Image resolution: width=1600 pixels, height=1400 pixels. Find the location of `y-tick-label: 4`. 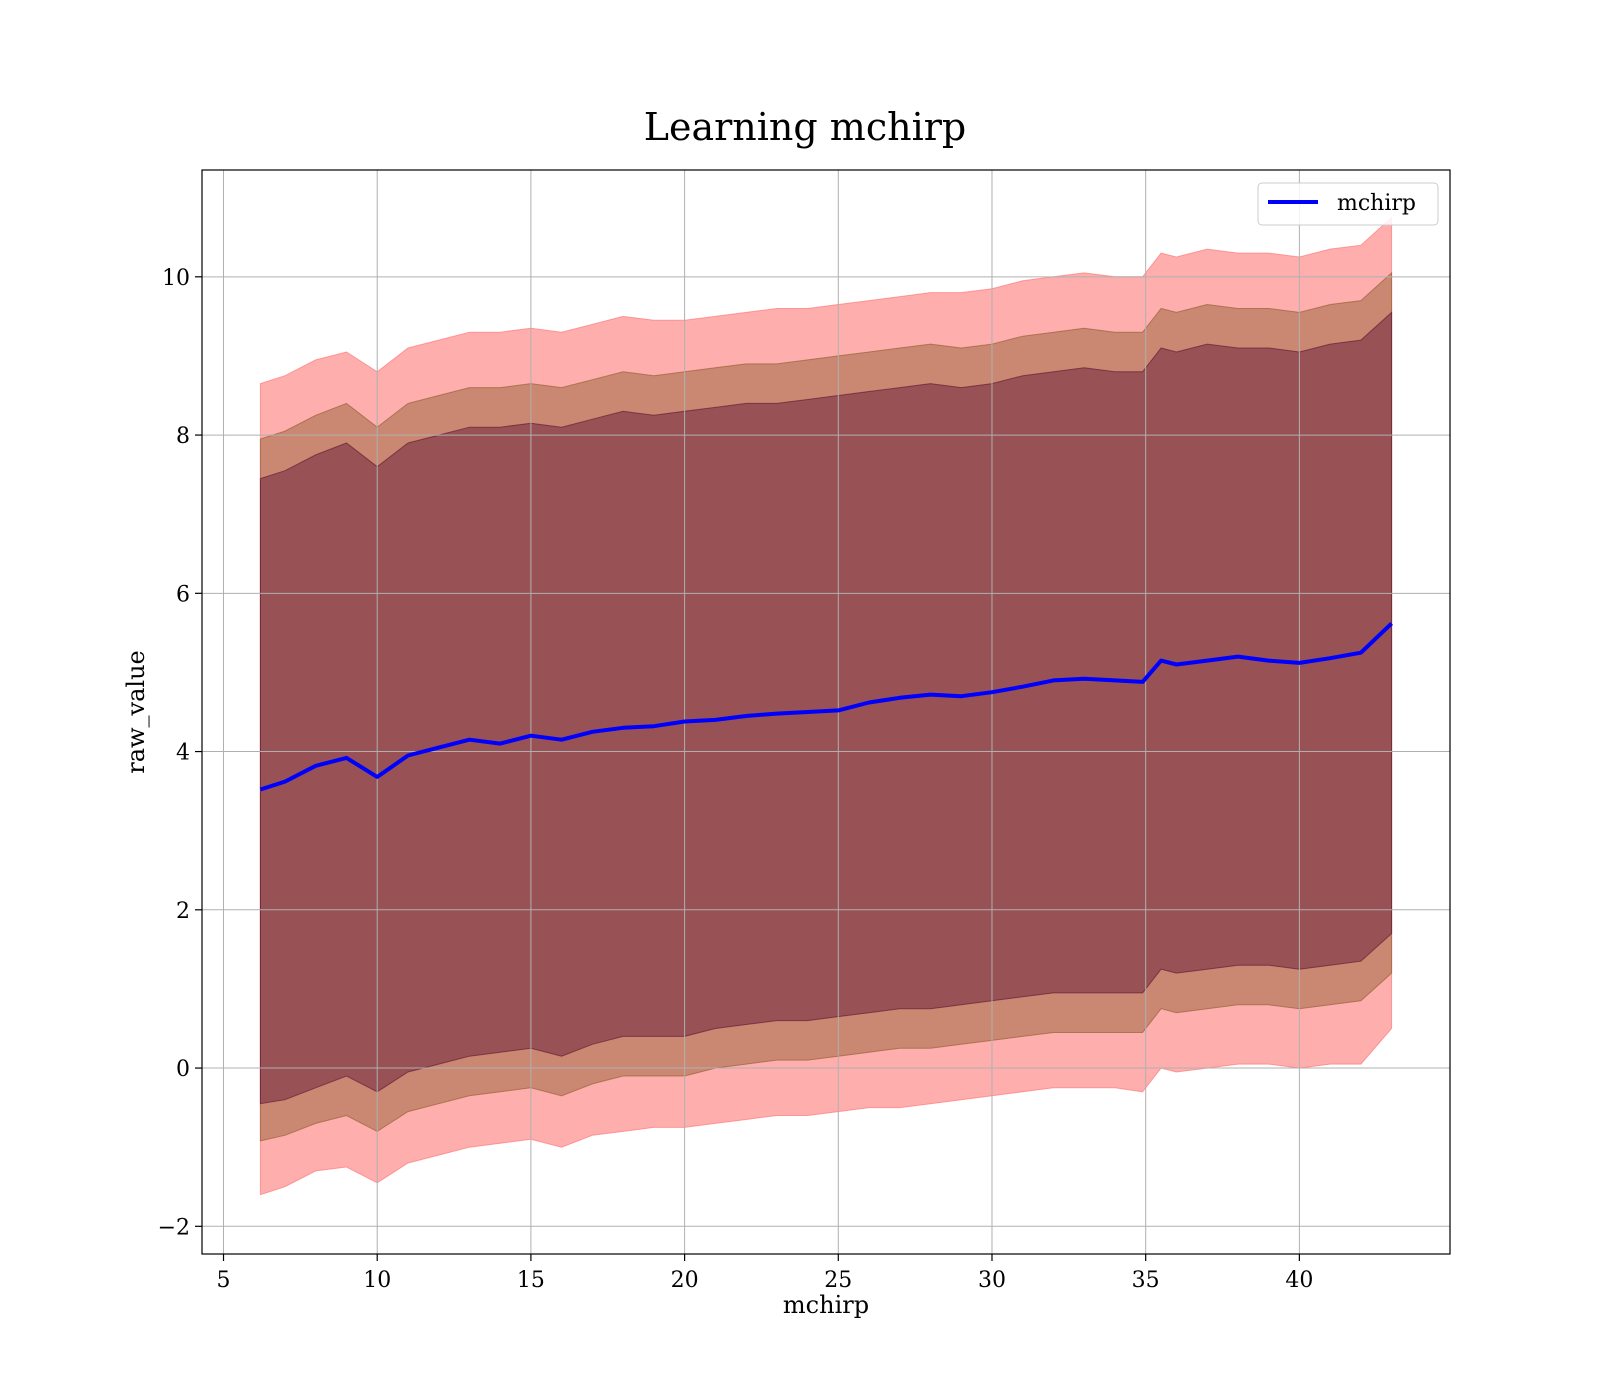

y-tick-label: 4 is located at coordinates (183, 753).